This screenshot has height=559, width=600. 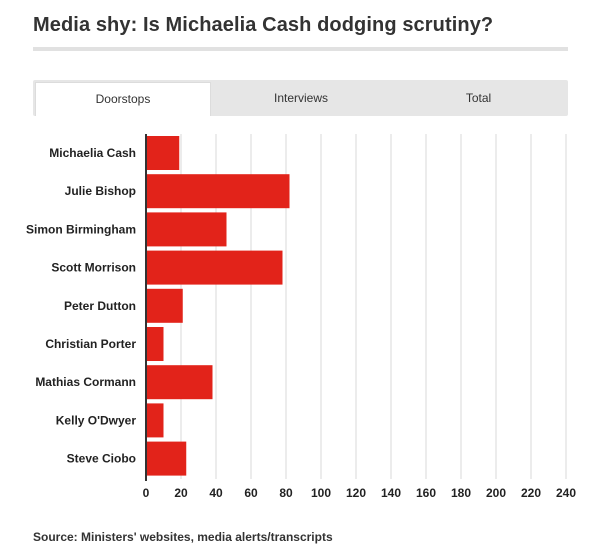 What do you see at coordinates (300, 49) in the screenshot?
I see `title-divider` at bounding box center [300, 49].